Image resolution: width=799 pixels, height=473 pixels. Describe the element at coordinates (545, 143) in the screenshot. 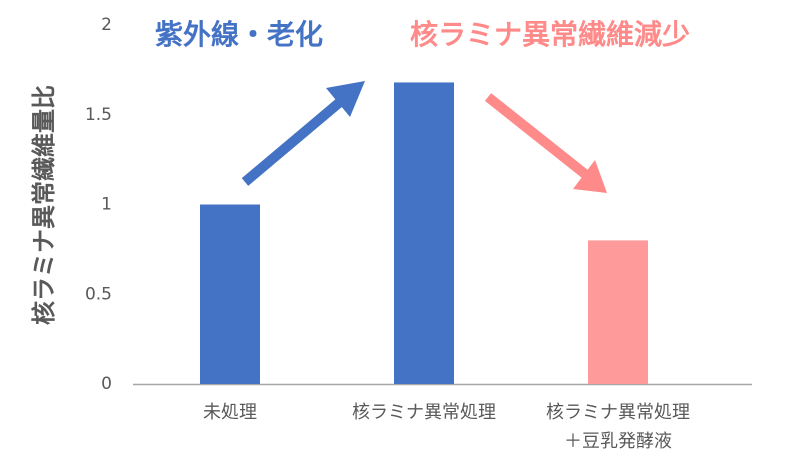

I see `arrow-down` at that location.